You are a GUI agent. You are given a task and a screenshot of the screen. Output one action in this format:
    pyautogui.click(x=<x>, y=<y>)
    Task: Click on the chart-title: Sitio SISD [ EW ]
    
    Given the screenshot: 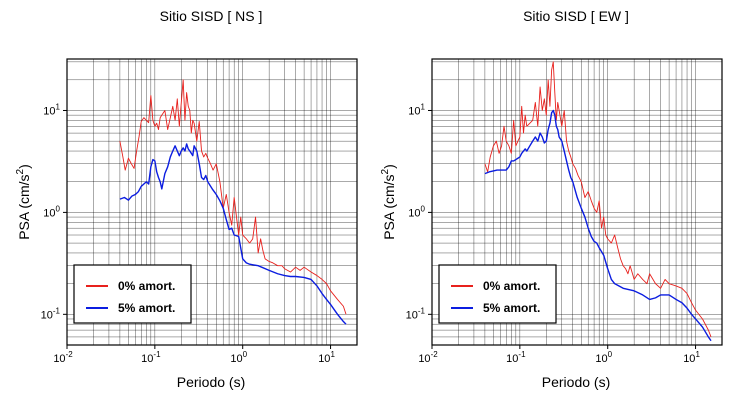 What is the action you would take?
    pyautogui.click(x=576, y=16)
    